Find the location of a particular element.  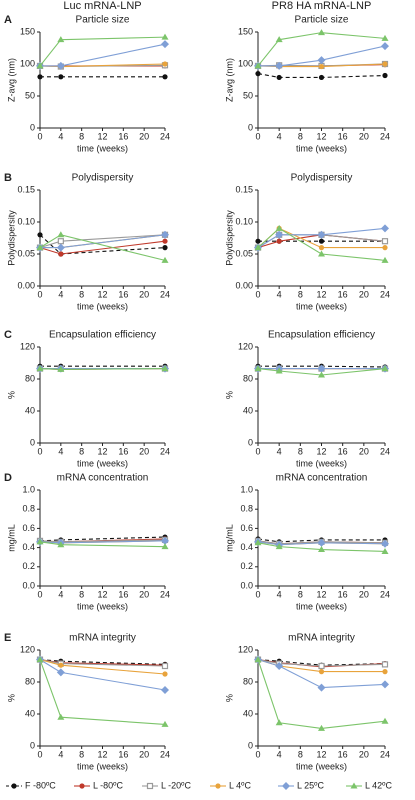

y-tick-label: 1.0 is located at coordinates (246, 489).